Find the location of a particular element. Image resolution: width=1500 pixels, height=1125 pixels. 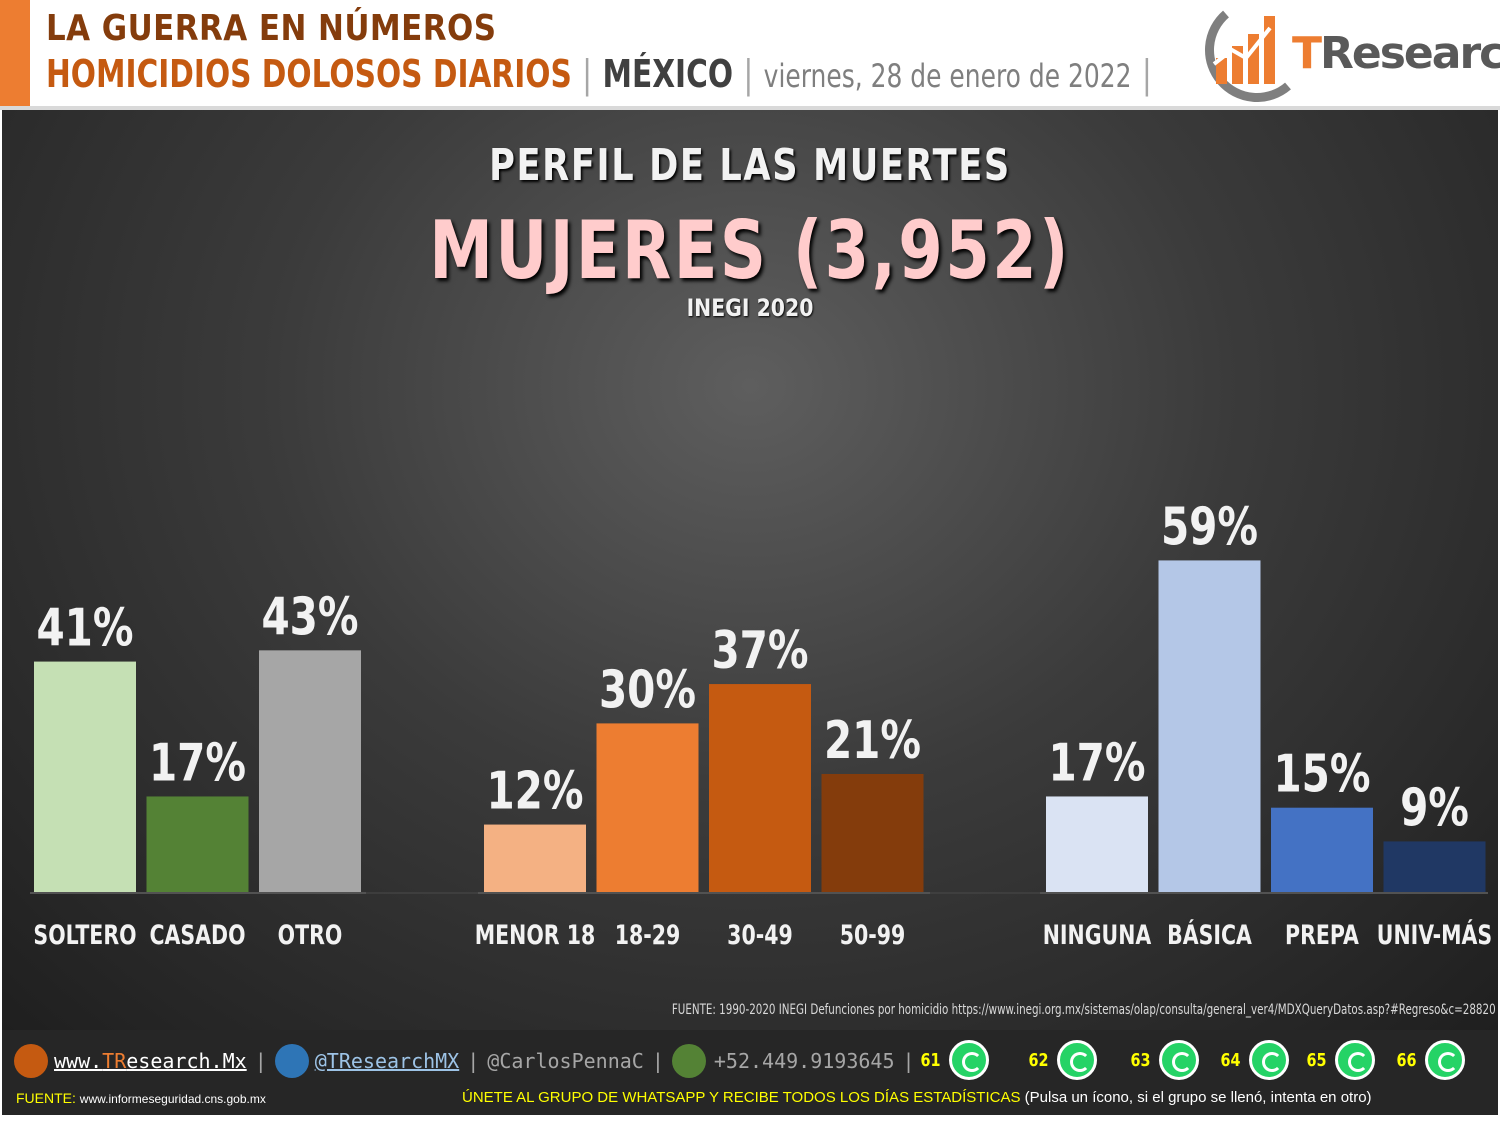

whatsapp-group-button: 62 is located at coordinates (1062, 1060).